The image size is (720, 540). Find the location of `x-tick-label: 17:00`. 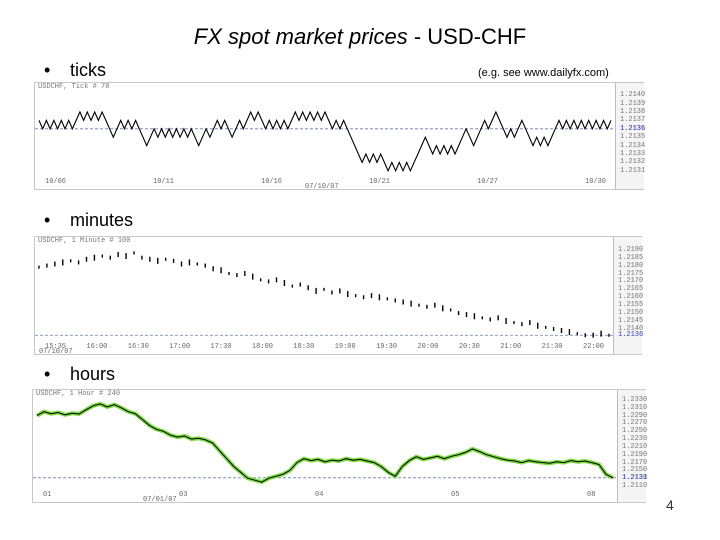

x-tick-label: 17:00 is located at coordinates (180, 347).